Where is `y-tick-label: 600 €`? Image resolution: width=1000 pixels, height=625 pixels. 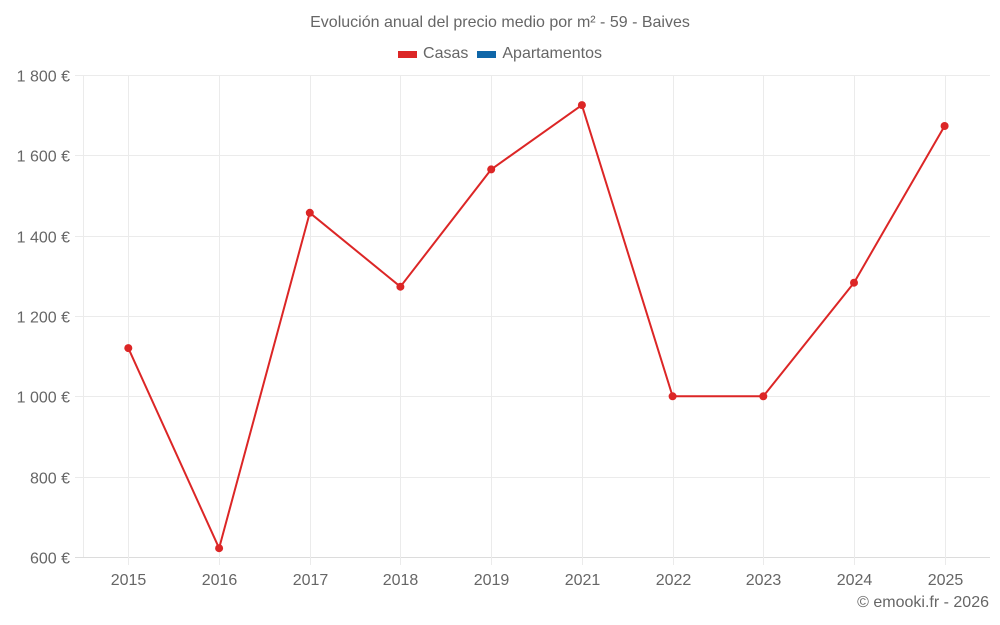 y-tick-label: 600 € is located at coordinates (50, 559).